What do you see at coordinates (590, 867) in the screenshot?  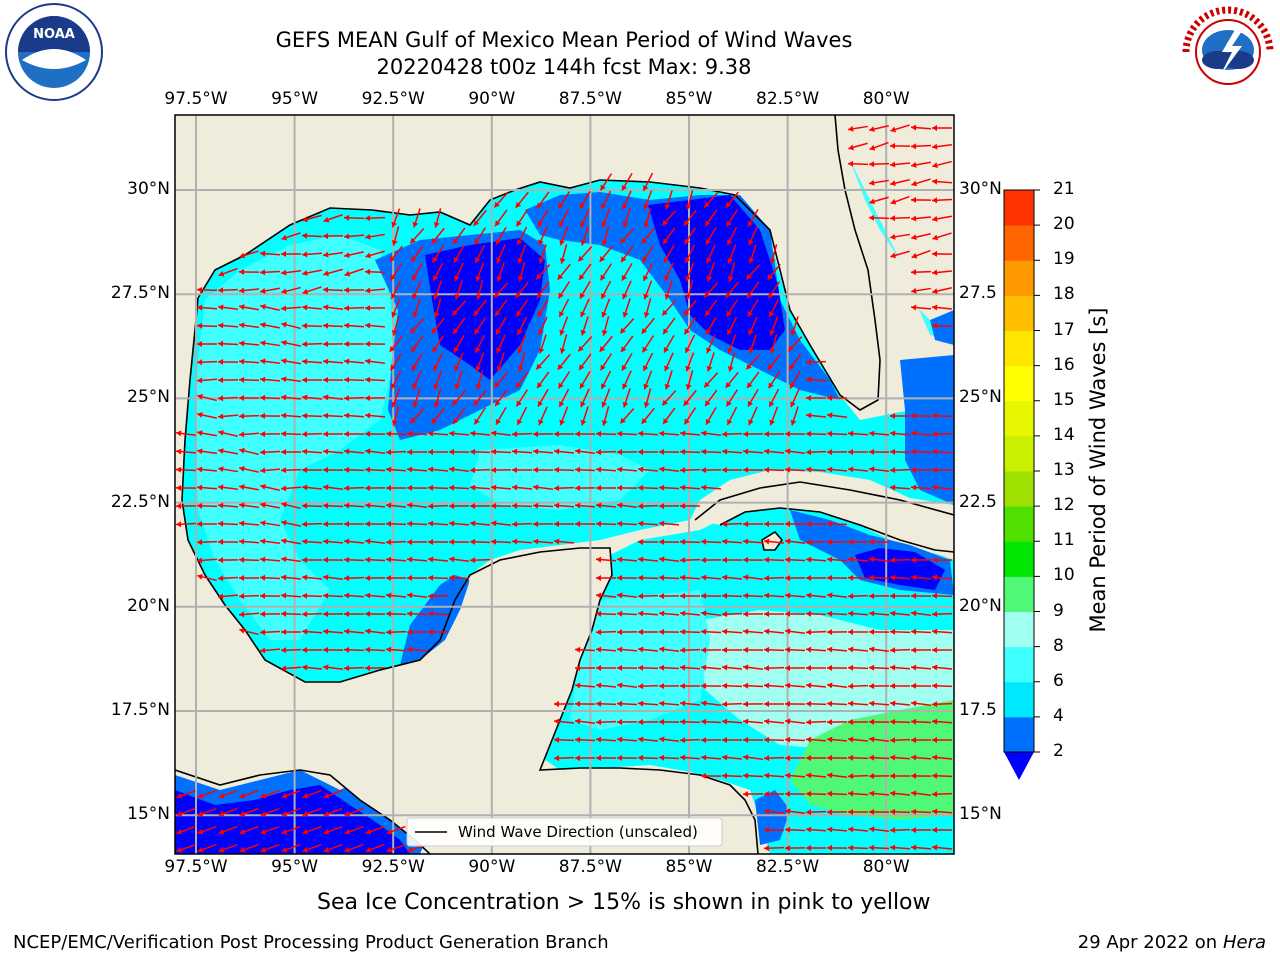 I see `lon-tick-label-bottom: 87.5°W` at bounding box center [590, 867].